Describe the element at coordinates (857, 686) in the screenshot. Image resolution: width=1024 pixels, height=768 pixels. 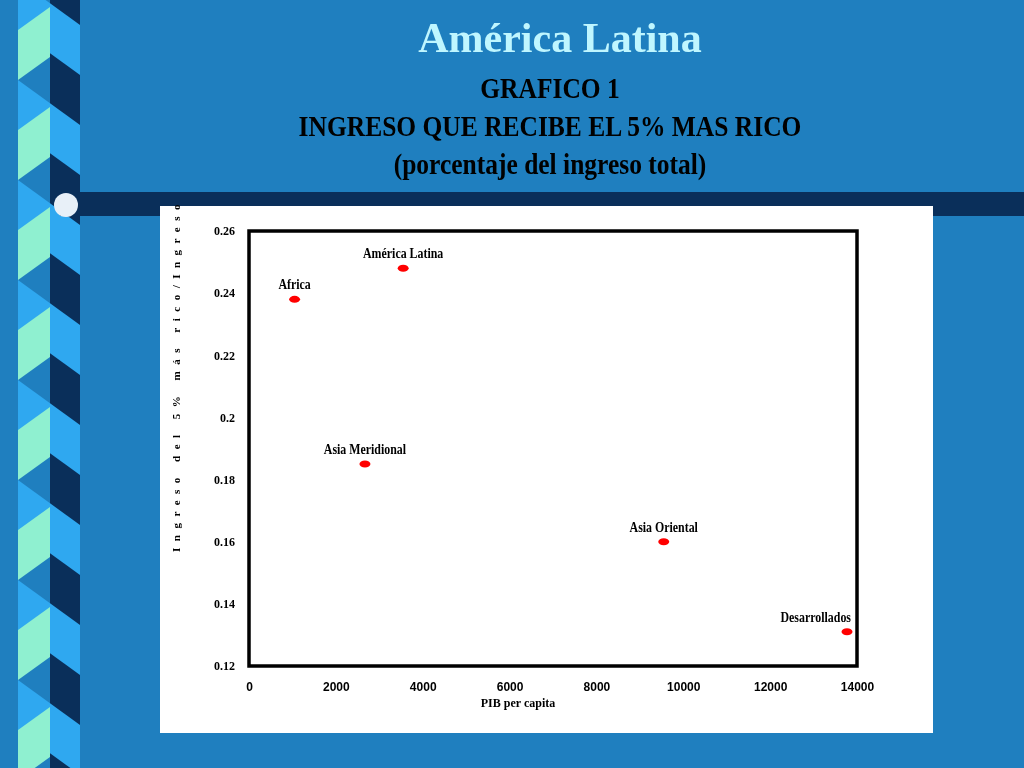
I see `x-tick-label: 14000` at that location.